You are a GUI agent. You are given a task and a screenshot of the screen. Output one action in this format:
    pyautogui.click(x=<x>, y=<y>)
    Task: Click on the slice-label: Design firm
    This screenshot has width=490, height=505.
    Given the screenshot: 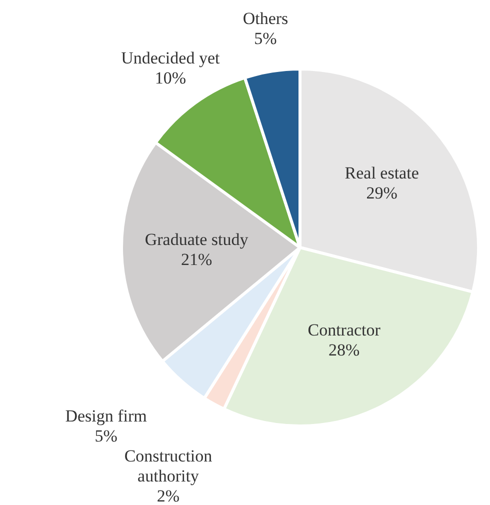 What is the action you would take?
    pyautogui.click(x=106, y=416)
    